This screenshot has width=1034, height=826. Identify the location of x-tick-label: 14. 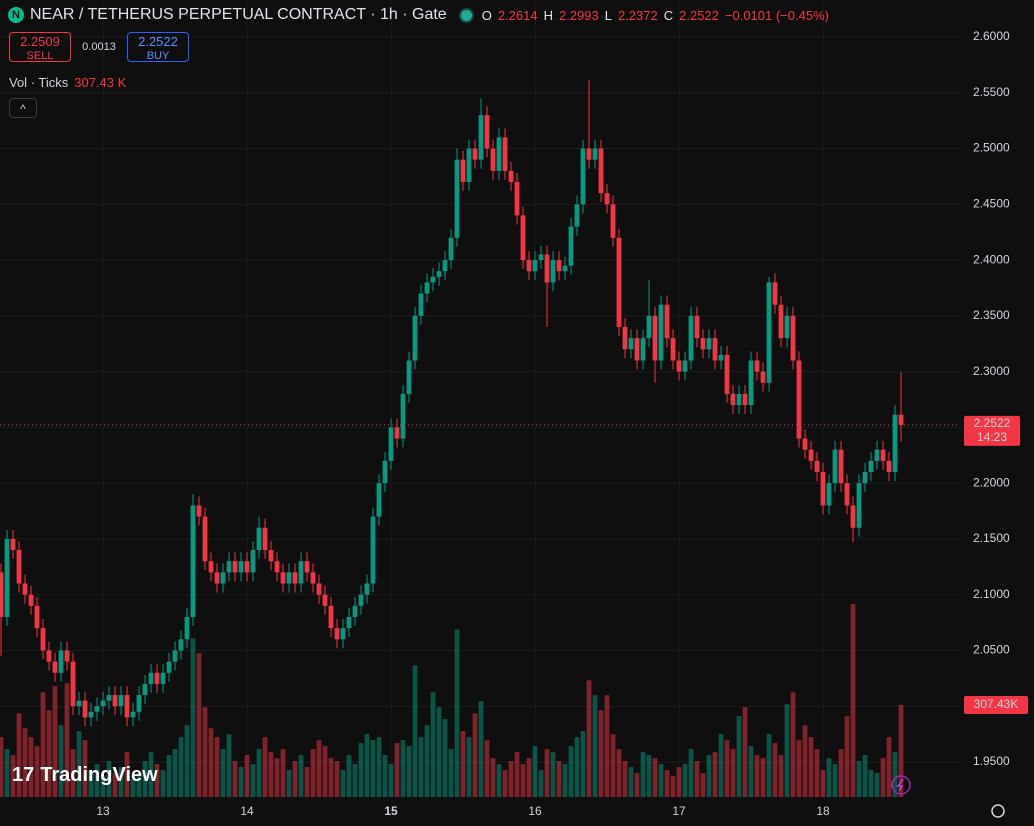
(247, 811).